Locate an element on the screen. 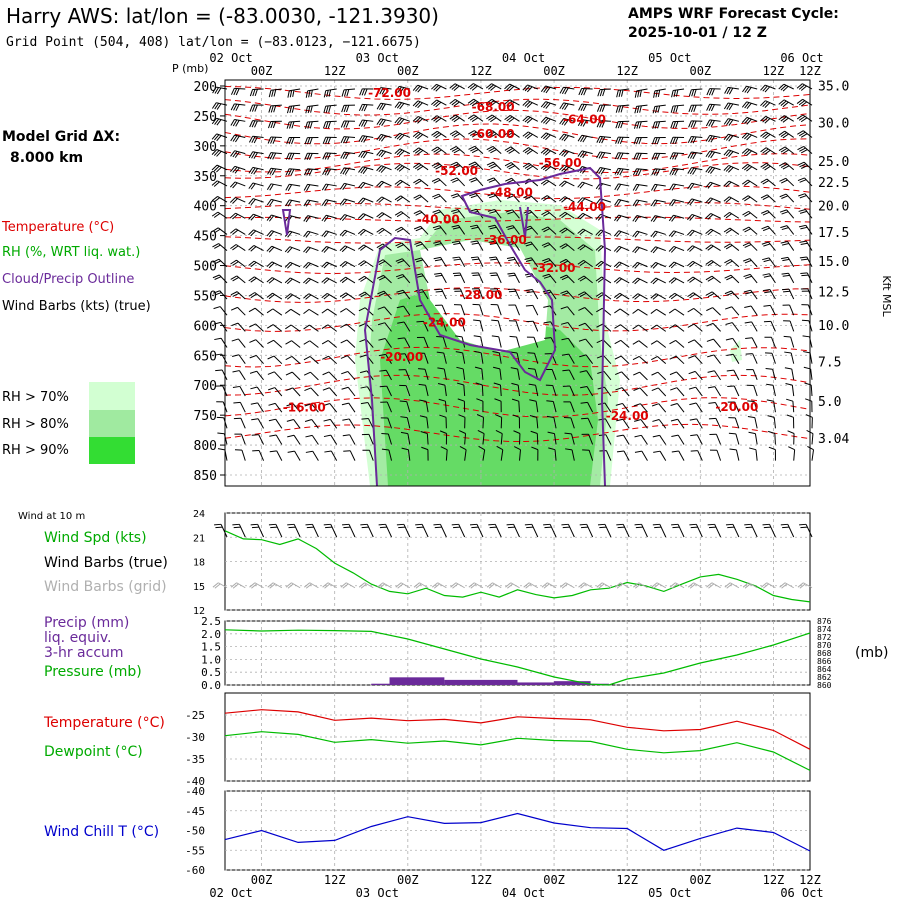 This screenshot has width=900, height=900. chill-ytick: -50 is located at coordinates (195, 831).